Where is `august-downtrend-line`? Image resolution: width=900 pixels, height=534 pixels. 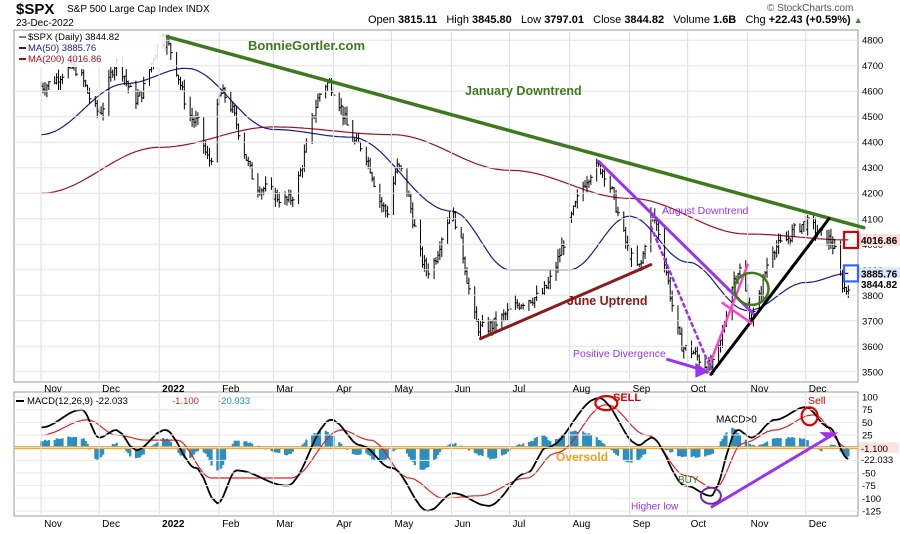
august-downtrend-line is located at coordinates (677, 238).